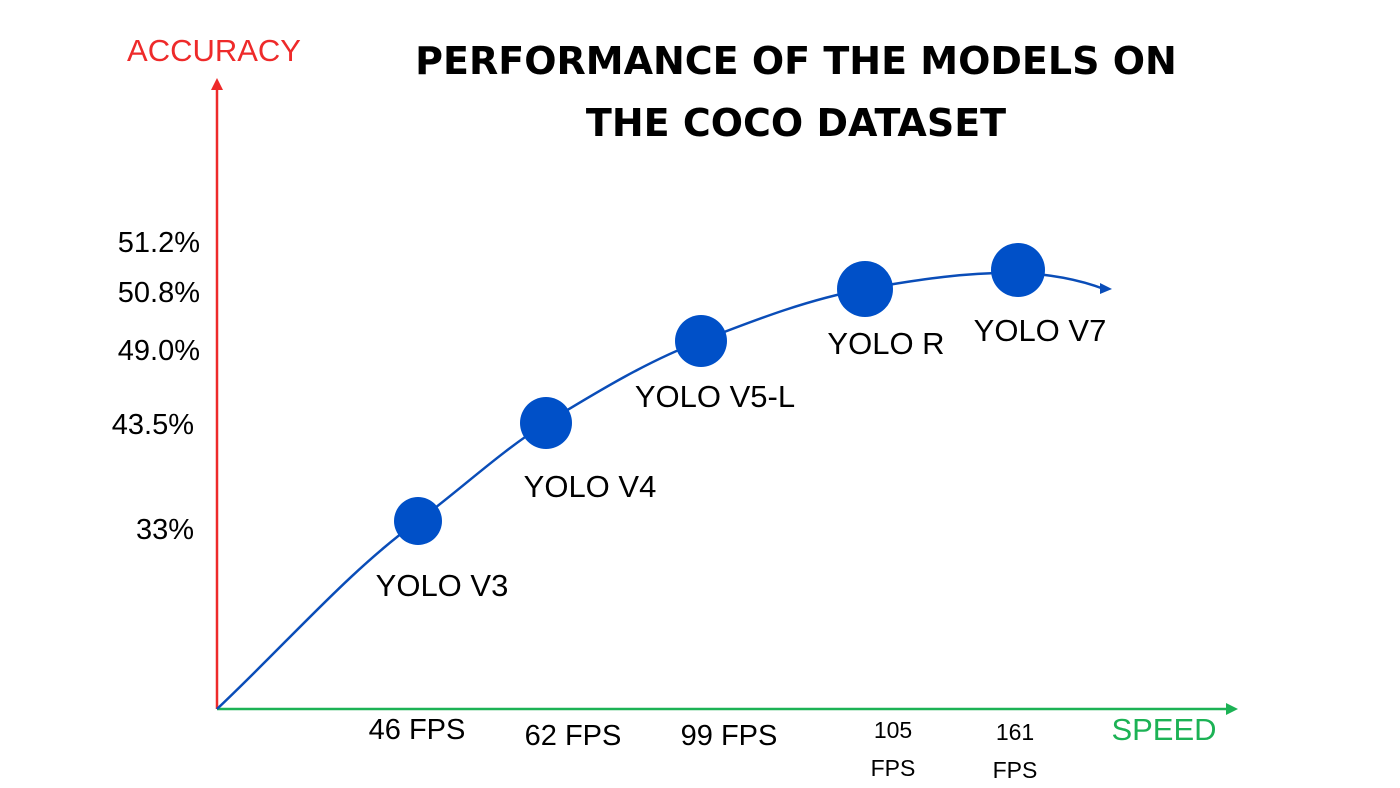 The height and width of the screenshot is (788, 1400). Describe the element at coordinates (165, 530) in the screenshot. I see `y-tick-label: 33%` at that location.